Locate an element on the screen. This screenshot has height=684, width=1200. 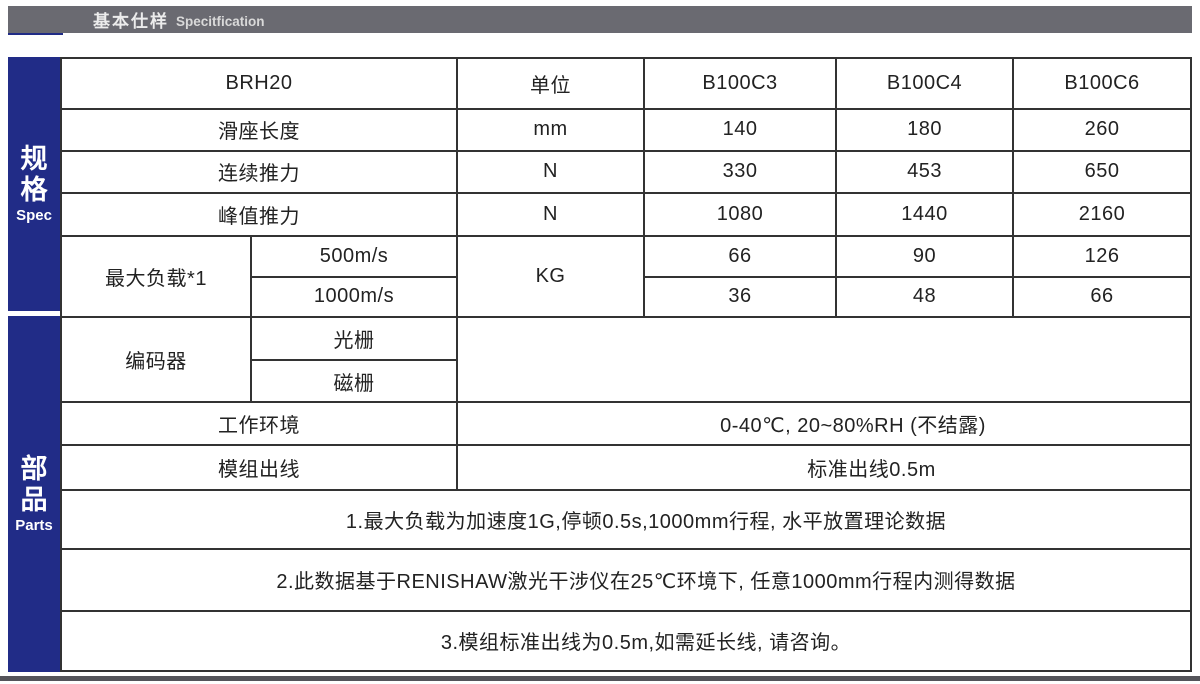
table-row-environment: 工作环境 0-40℃, 20~80%RH (不结露) is located at coordinates (626, 424).